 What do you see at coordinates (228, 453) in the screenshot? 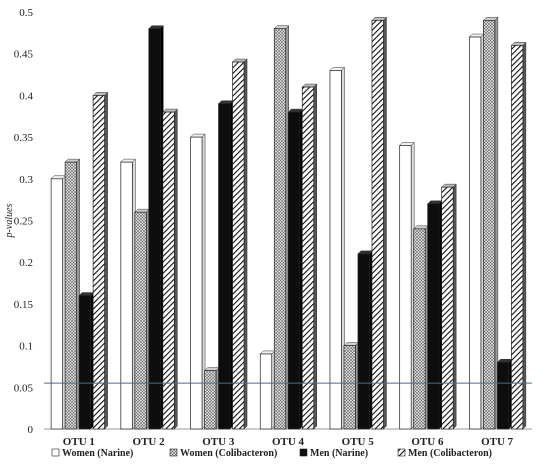
I see `legend-label: Women (Colibacteron)` at bounding box center [228, 453].